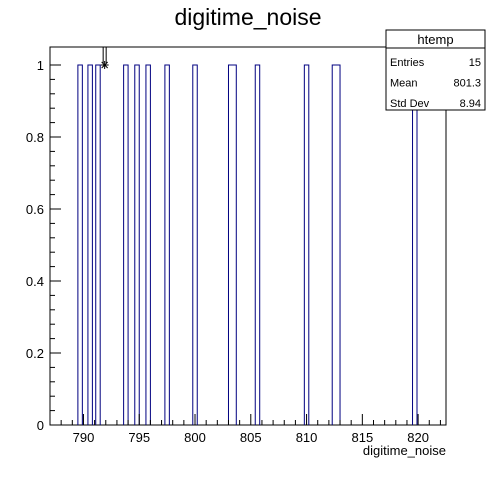 The height and width of the screenshot is (477, 496). Describe the element at coordinates (362, 437) in the screenshot. I see `x-tick-label: 815` at that location.